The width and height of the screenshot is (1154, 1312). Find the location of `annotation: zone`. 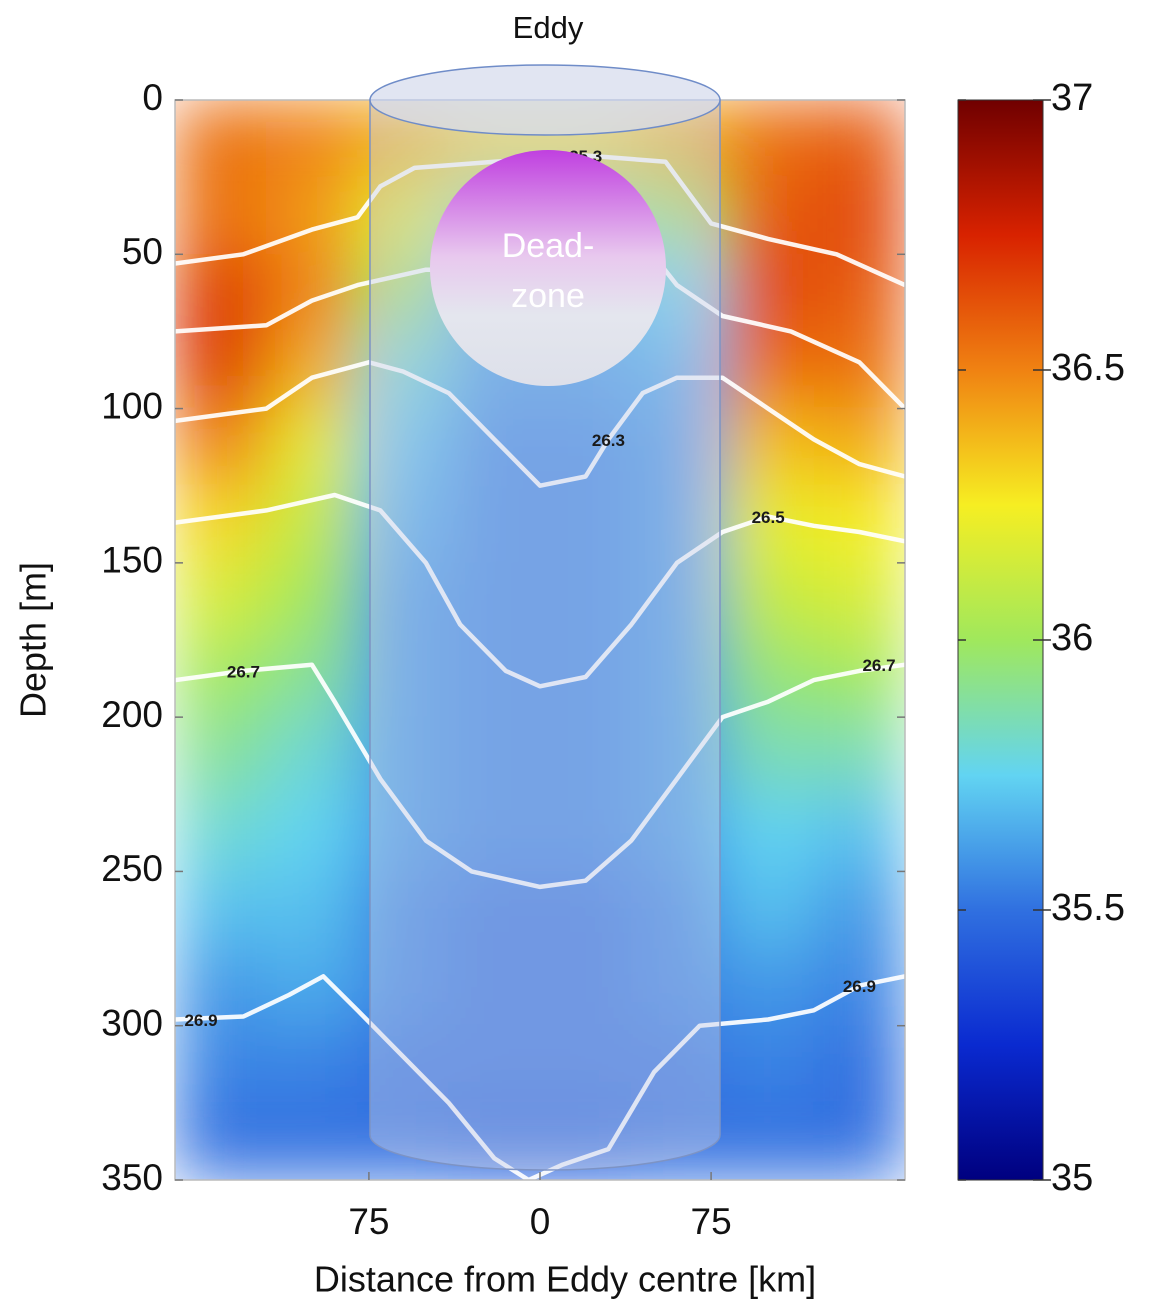

annotation: zone is located at coordinates (548, 296).